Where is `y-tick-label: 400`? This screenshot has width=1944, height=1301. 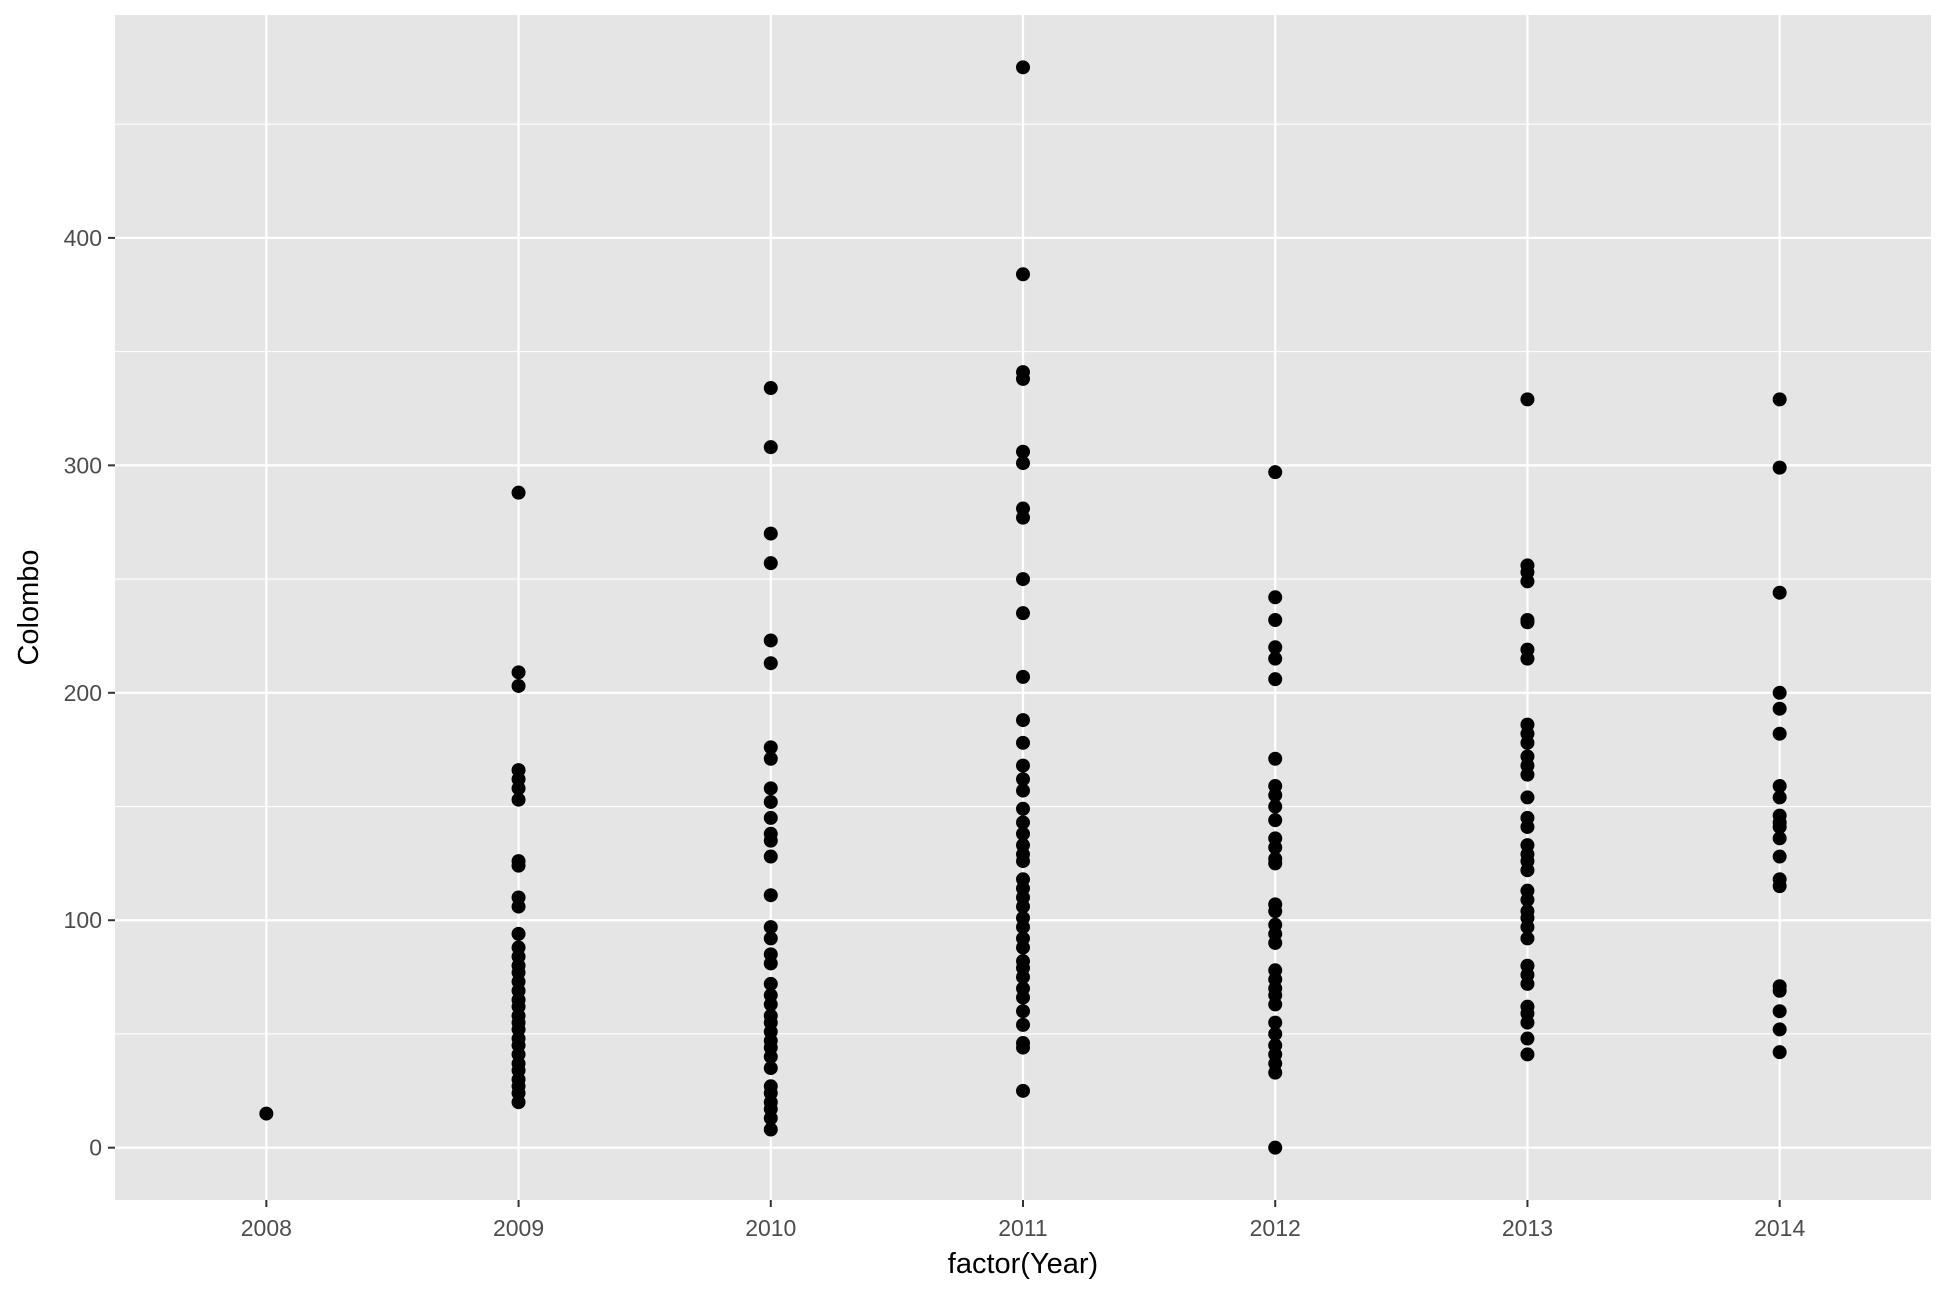 y-tick-label: 400 is located at coordinates (83, 238).